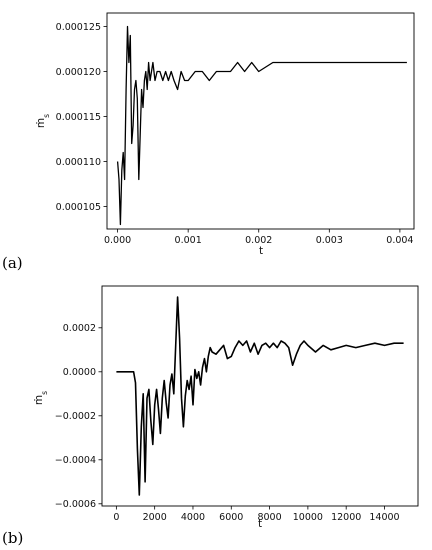 The width and height of the screenshot is (432, 550). I want to click on y-tick-label-b: 0.0002, so click(79, 328).